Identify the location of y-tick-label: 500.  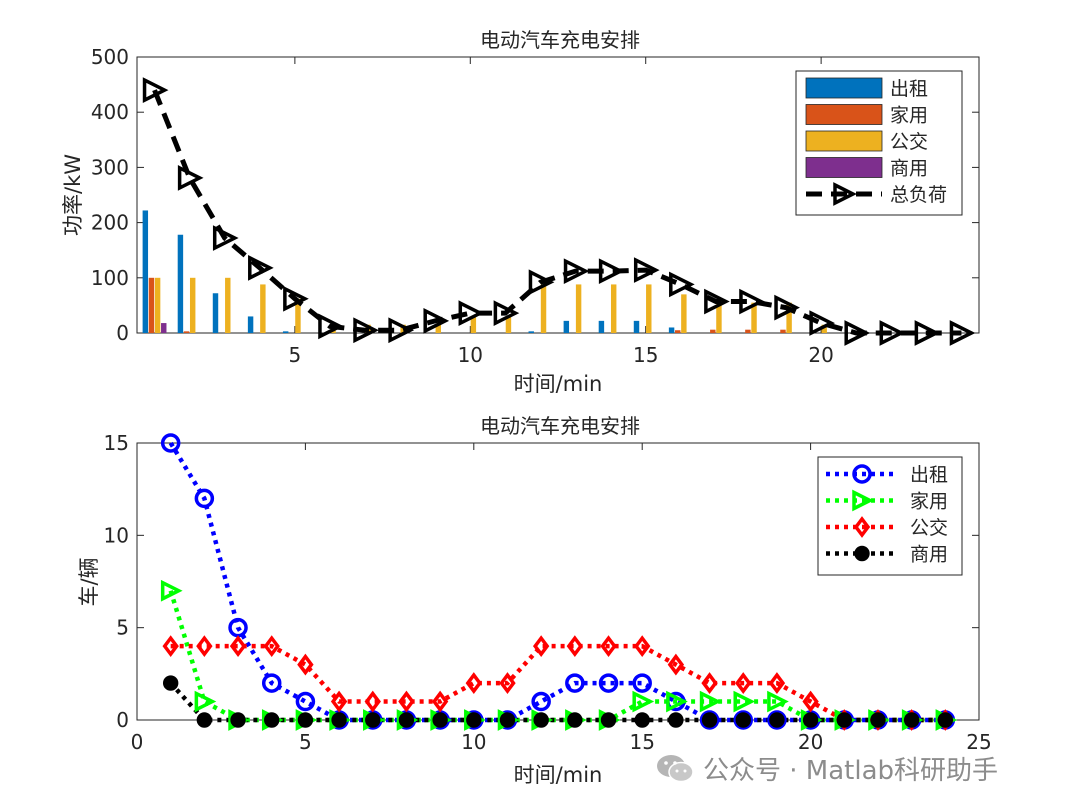
(110, 57).